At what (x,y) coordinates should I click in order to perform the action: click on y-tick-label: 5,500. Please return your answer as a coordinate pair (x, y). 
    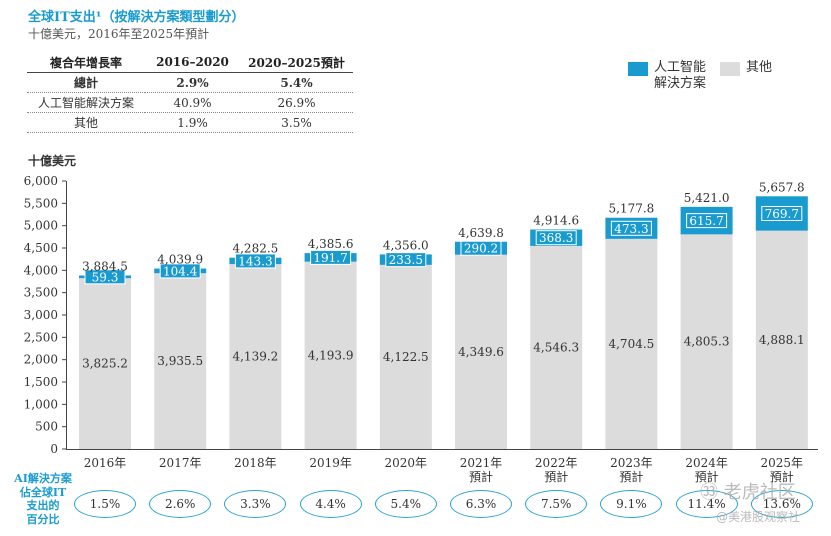
    Looking at the image, I should click on (41, 203).